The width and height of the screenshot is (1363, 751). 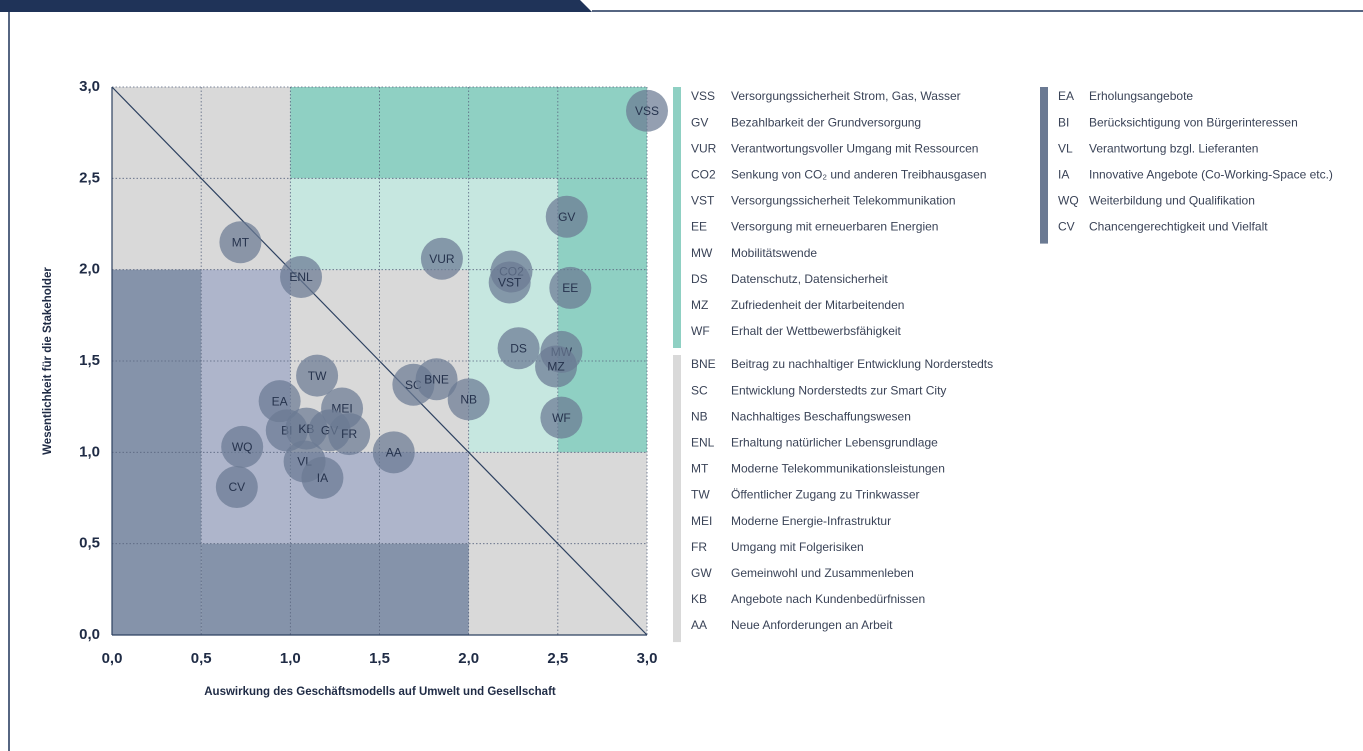 What do you see at coordinates (816, 331) in the screenshot?
I see `legend-text: Erhalt der Wettbewerbsfähigkeit` at bounding box center [816, 331].